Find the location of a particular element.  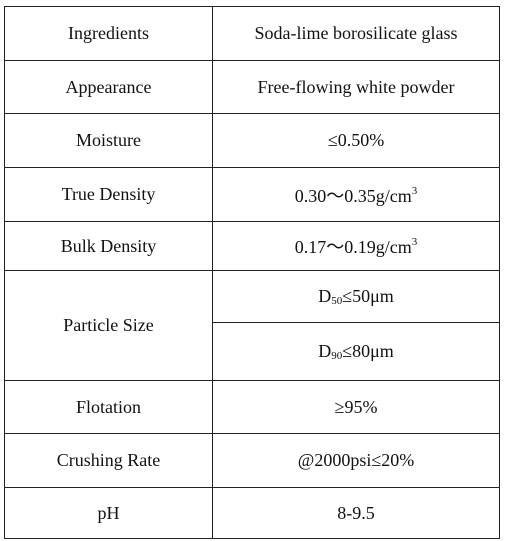

table-row: True Density 0.30～0.35g/cm3 is located at coordinates (252, 194).